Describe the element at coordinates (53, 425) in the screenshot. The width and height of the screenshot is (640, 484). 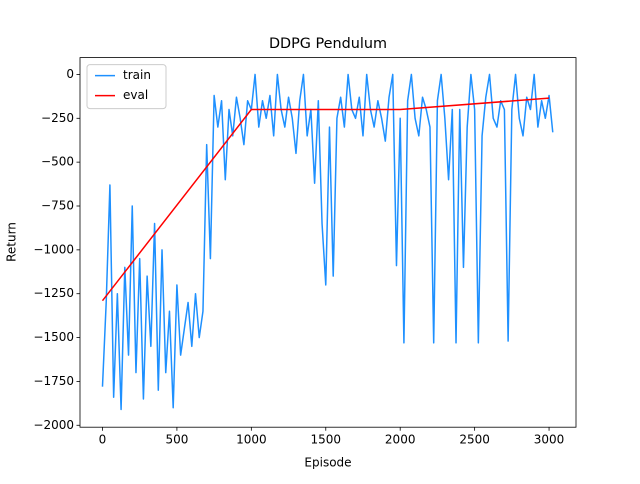
I see `y-tick-label: −2000` at that location.